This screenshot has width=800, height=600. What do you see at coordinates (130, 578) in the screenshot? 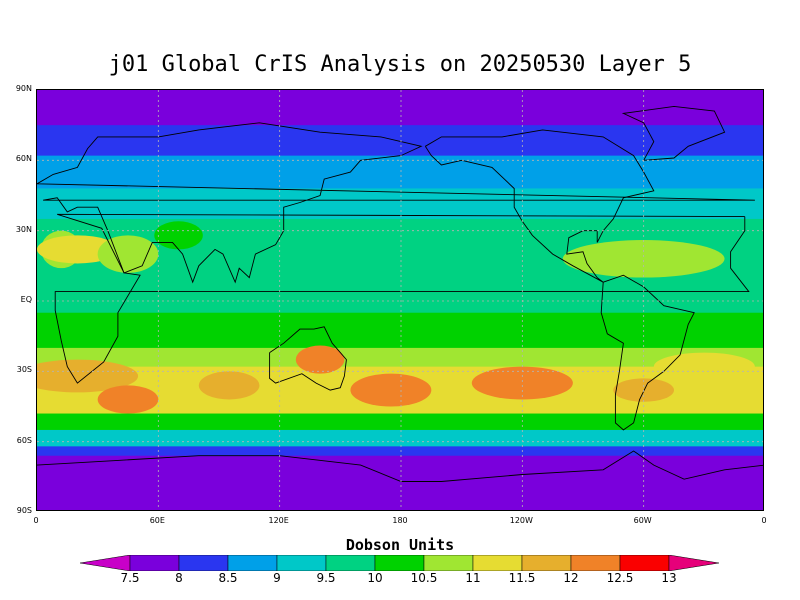
I see `colorbar-tick-label: 7.5` at bounding box center [130, 578].